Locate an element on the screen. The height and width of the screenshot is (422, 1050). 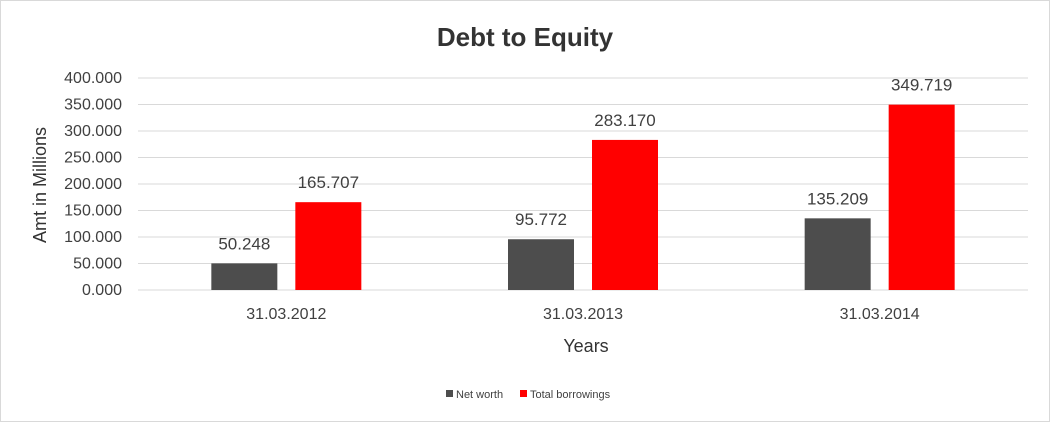
x-axis-title: Years is located at coordinates (585, 346).